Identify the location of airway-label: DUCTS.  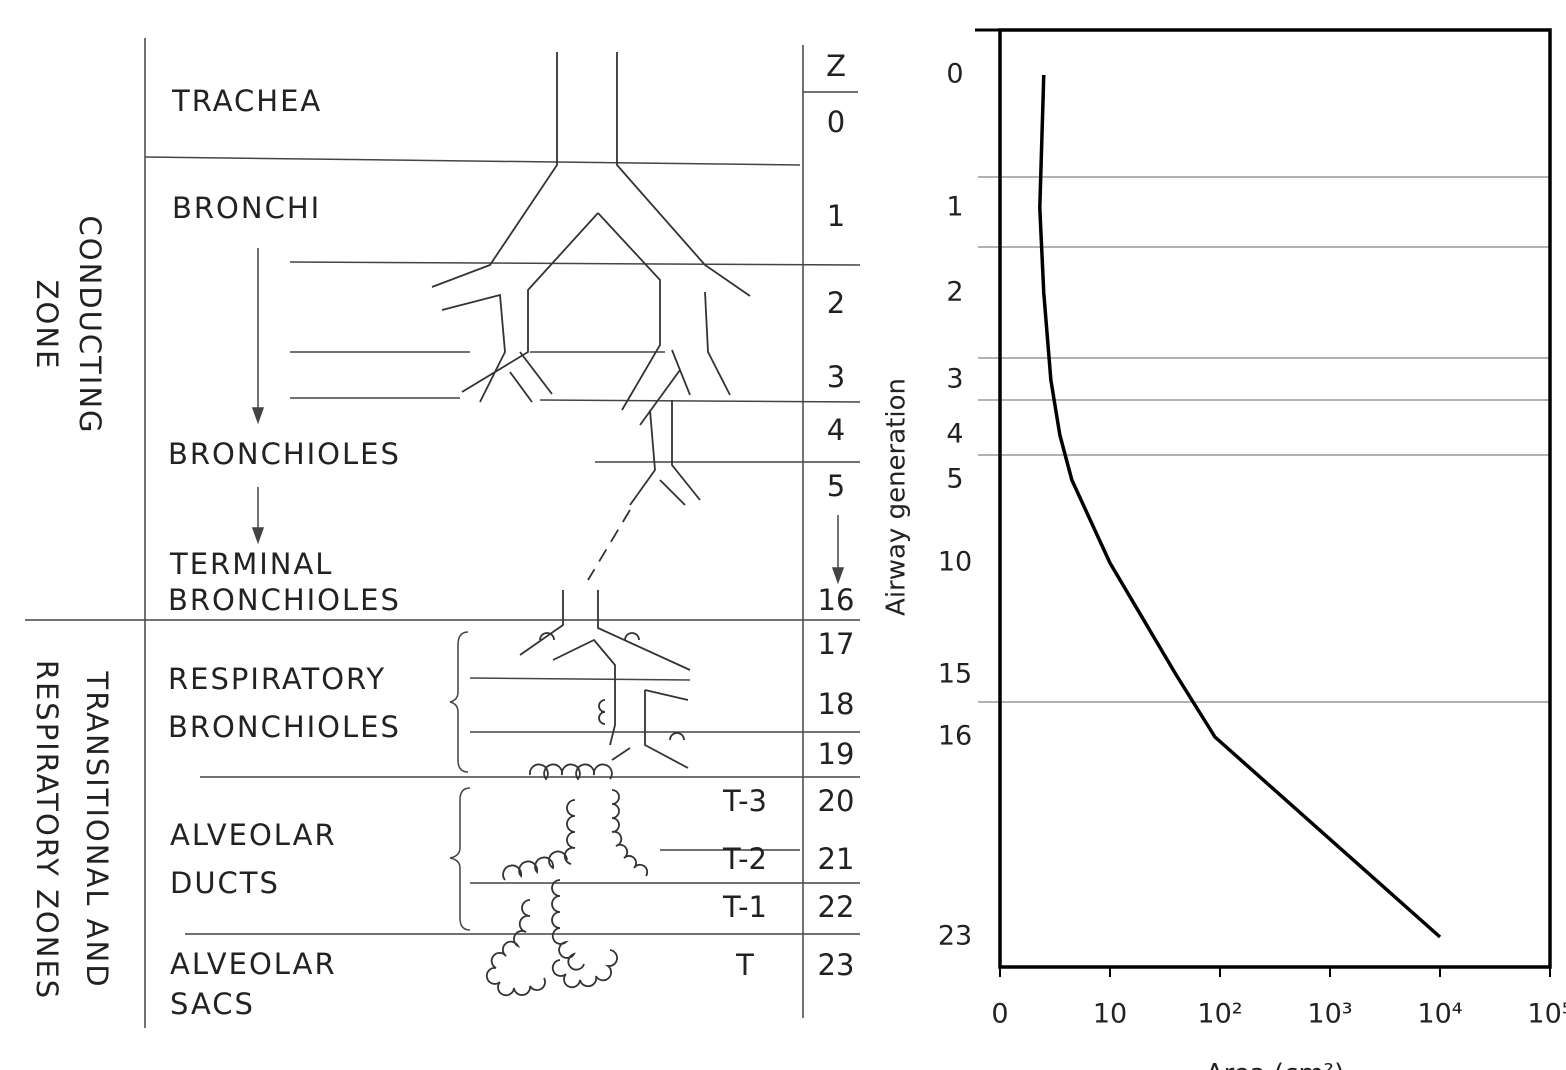
(225, 883).